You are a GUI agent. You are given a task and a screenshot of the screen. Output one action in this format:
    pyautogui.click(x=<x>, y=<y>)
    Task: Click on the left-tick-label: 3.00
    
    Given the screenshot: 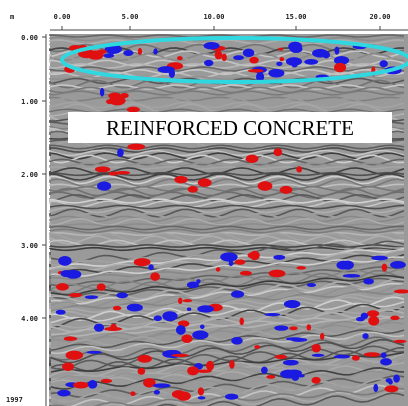 What is the action you would take?
    pyautogui.click(x=29, y=246)
    